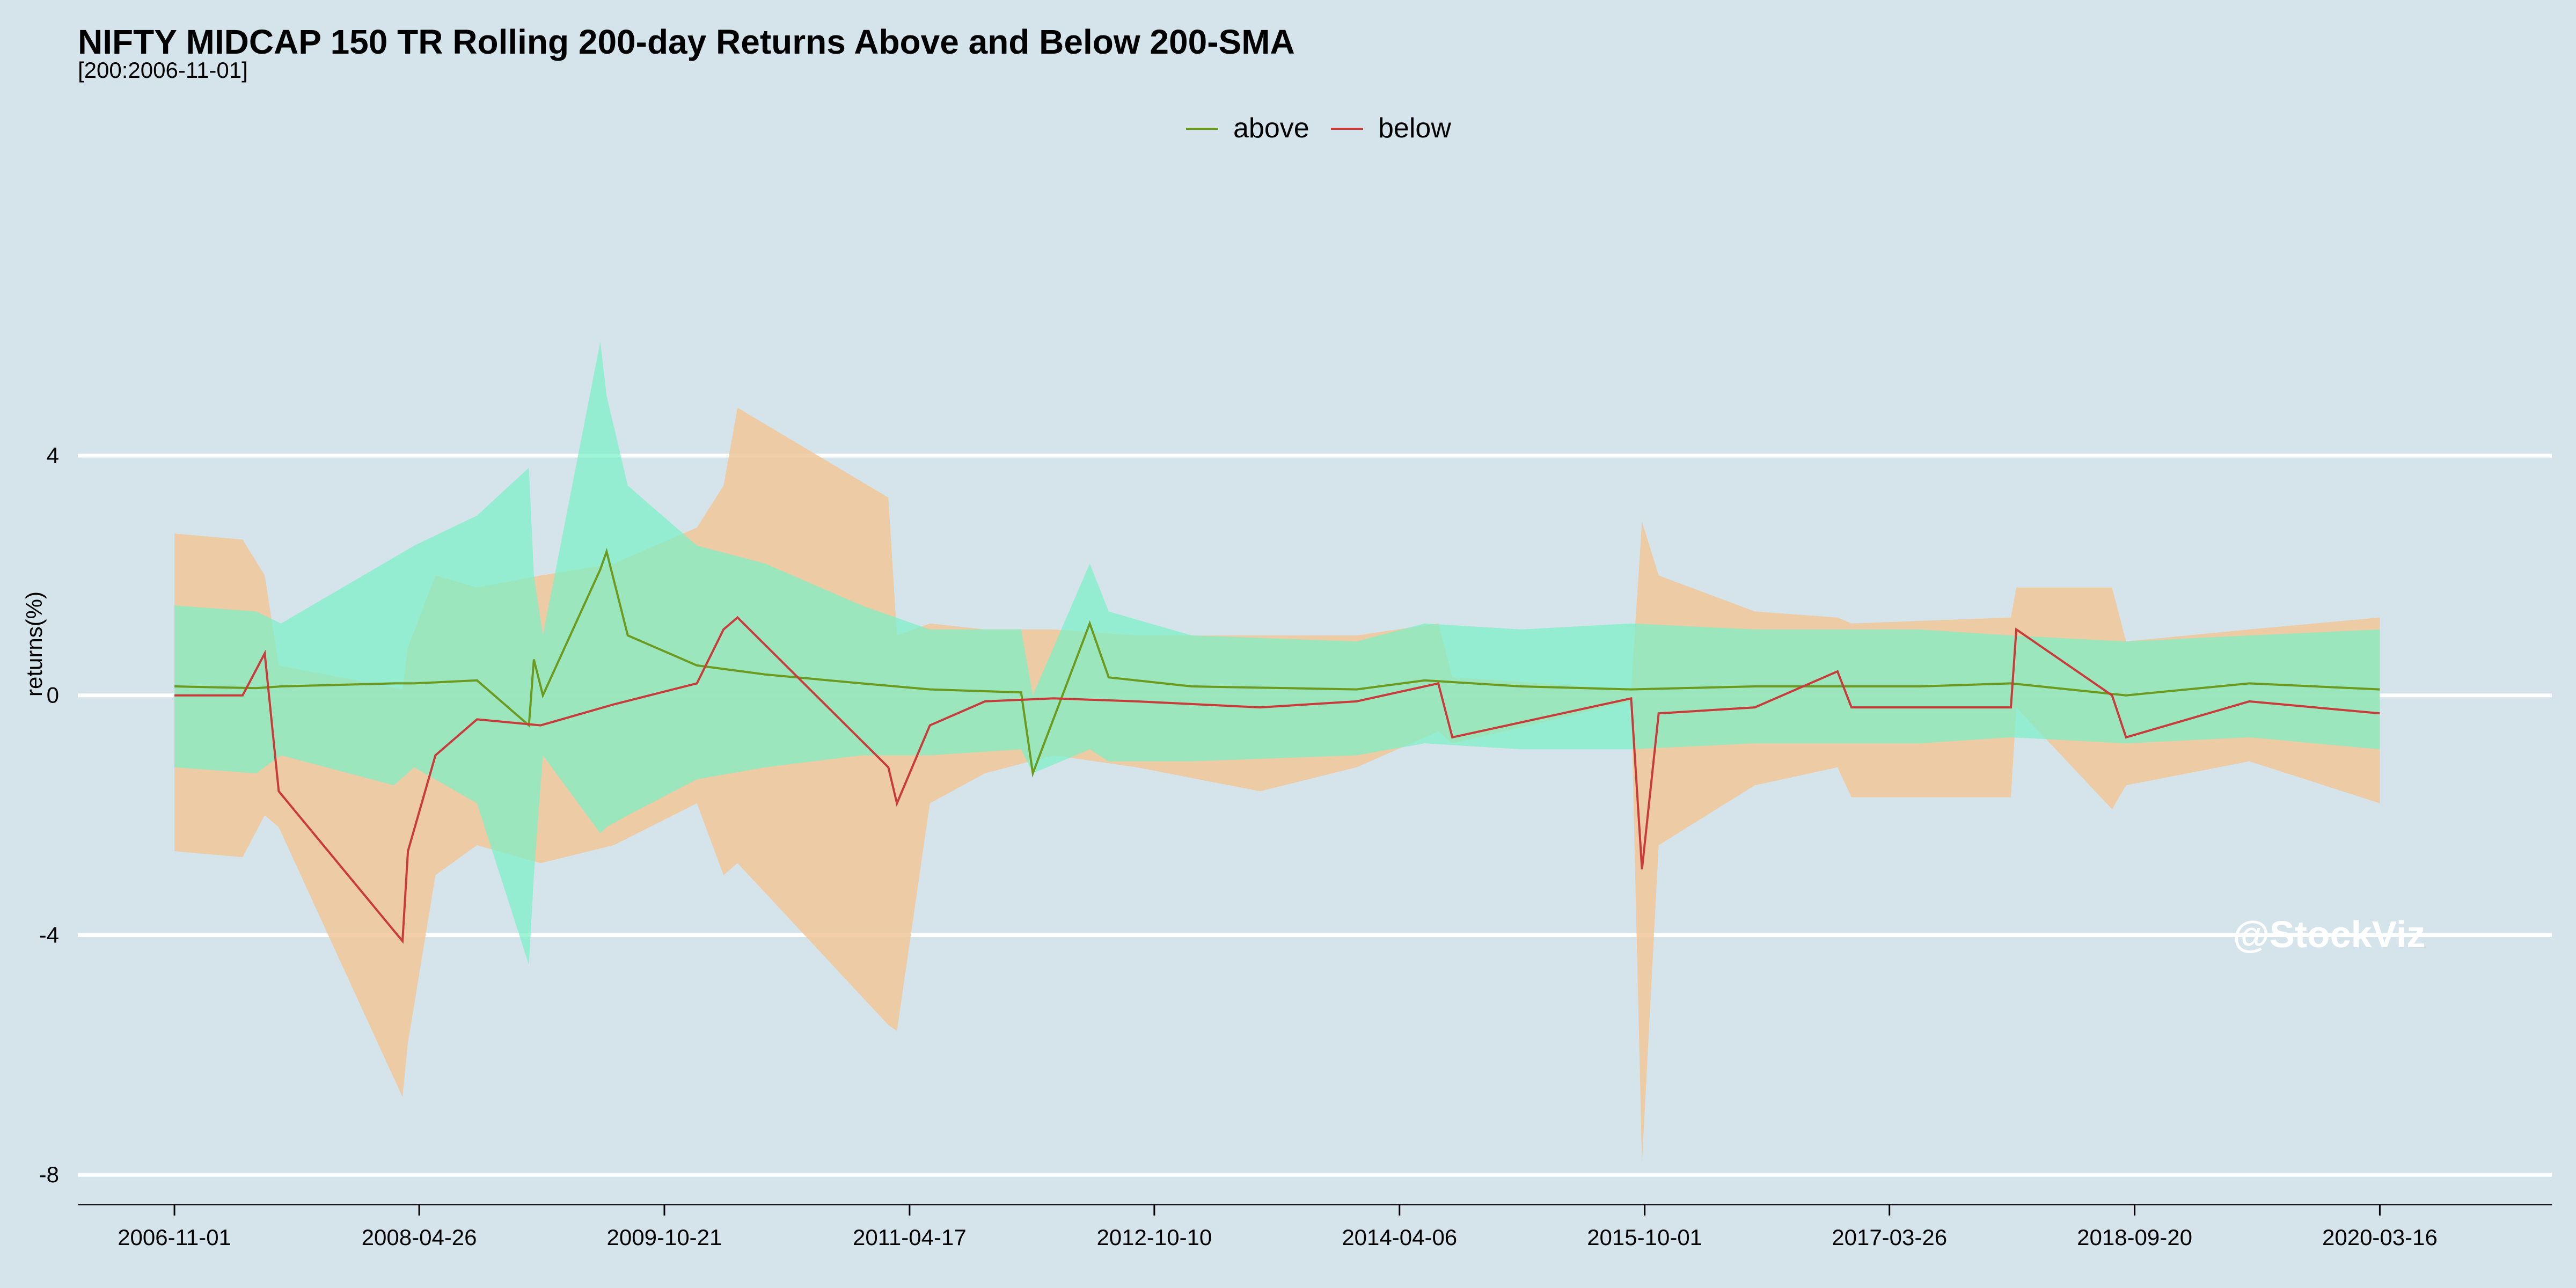 This screenshot has width=2576, height=1288. I want to click on chart-subtitle: [200:2006-11-01], so click(163, 70).